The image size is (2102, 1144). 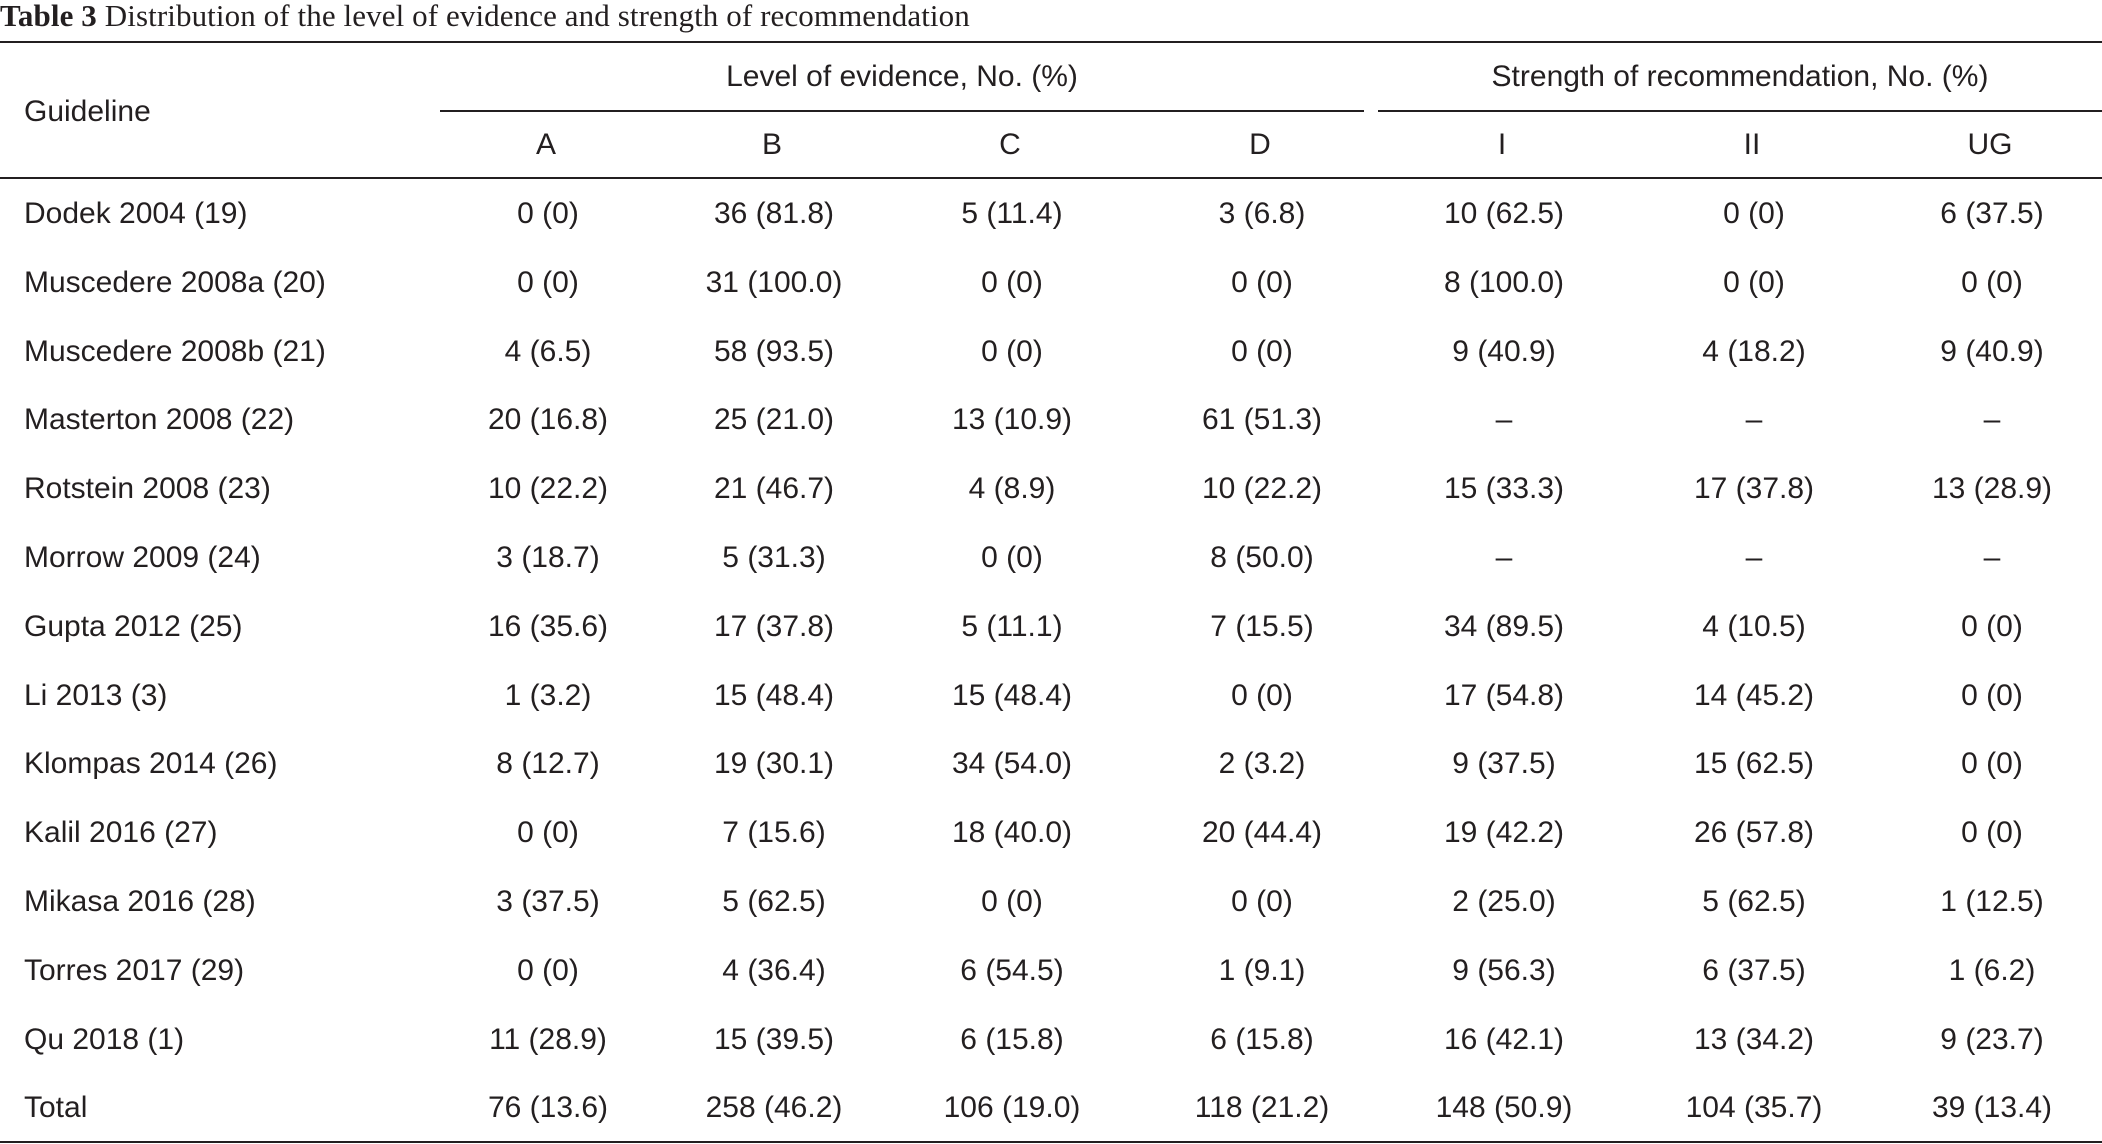 What do you see at coordinates (1504, 213) in the screenshot?
I see `cell-i: 10 (62.5)` at bounding box center [1504, 213].